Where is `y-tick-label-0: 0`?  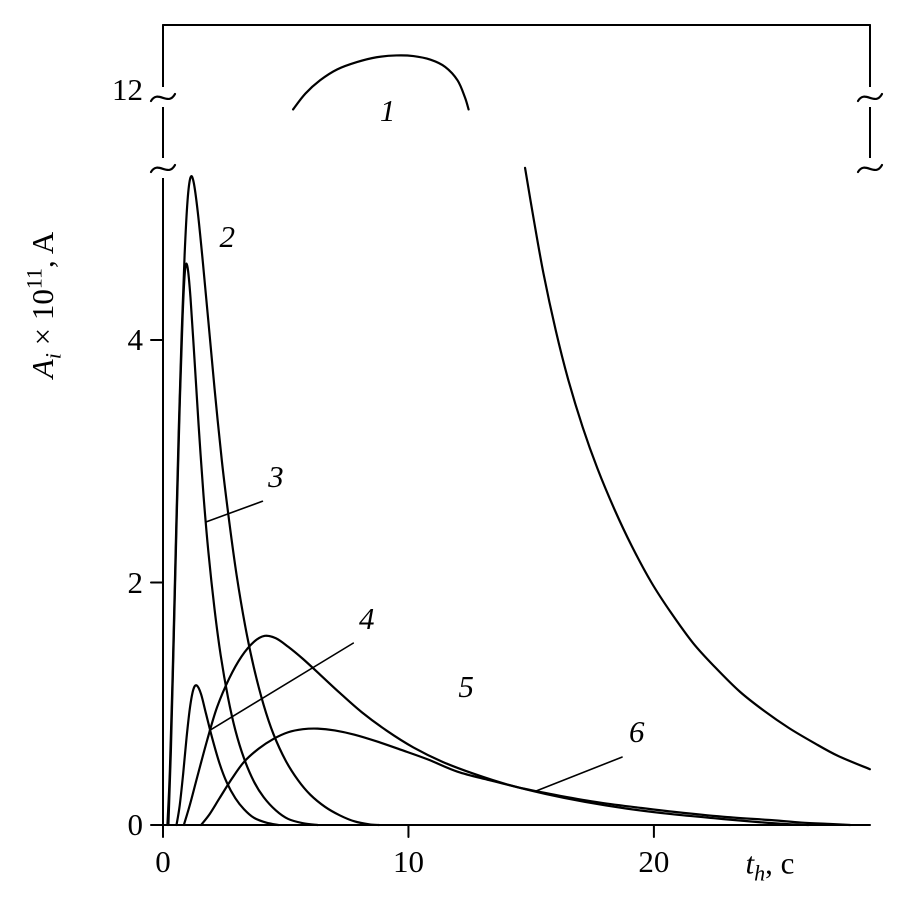
y-tick-label-0: 0 is located at coordinates (135, 824).